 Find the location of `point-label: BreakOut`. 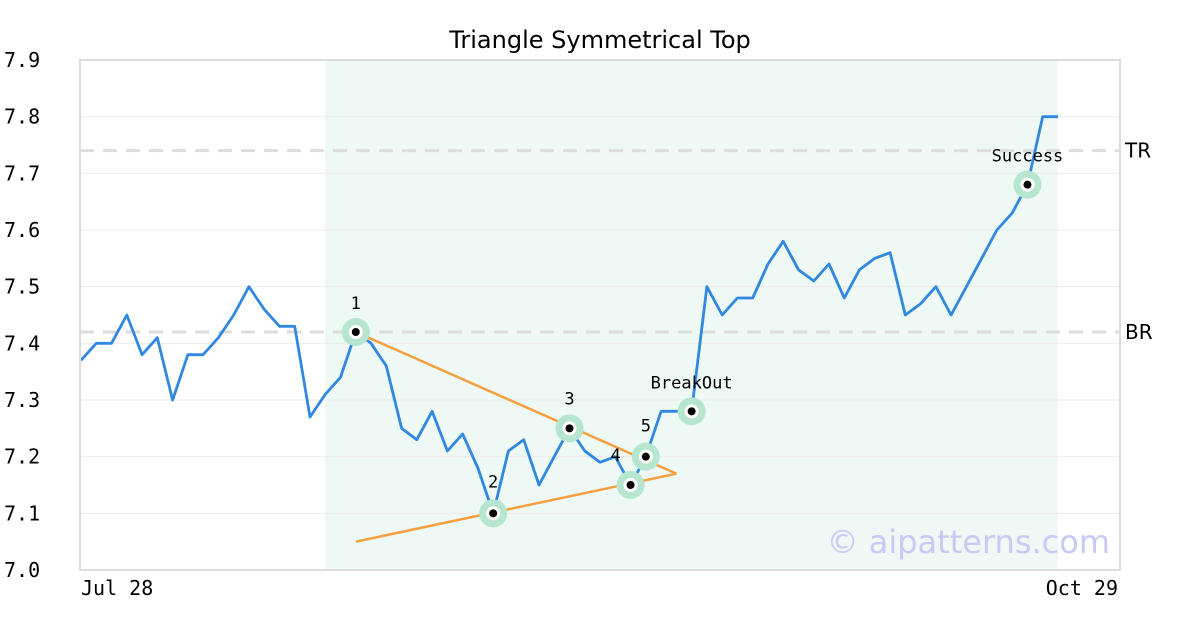

point-label: BreakOut is located at coordinates (692, 383).